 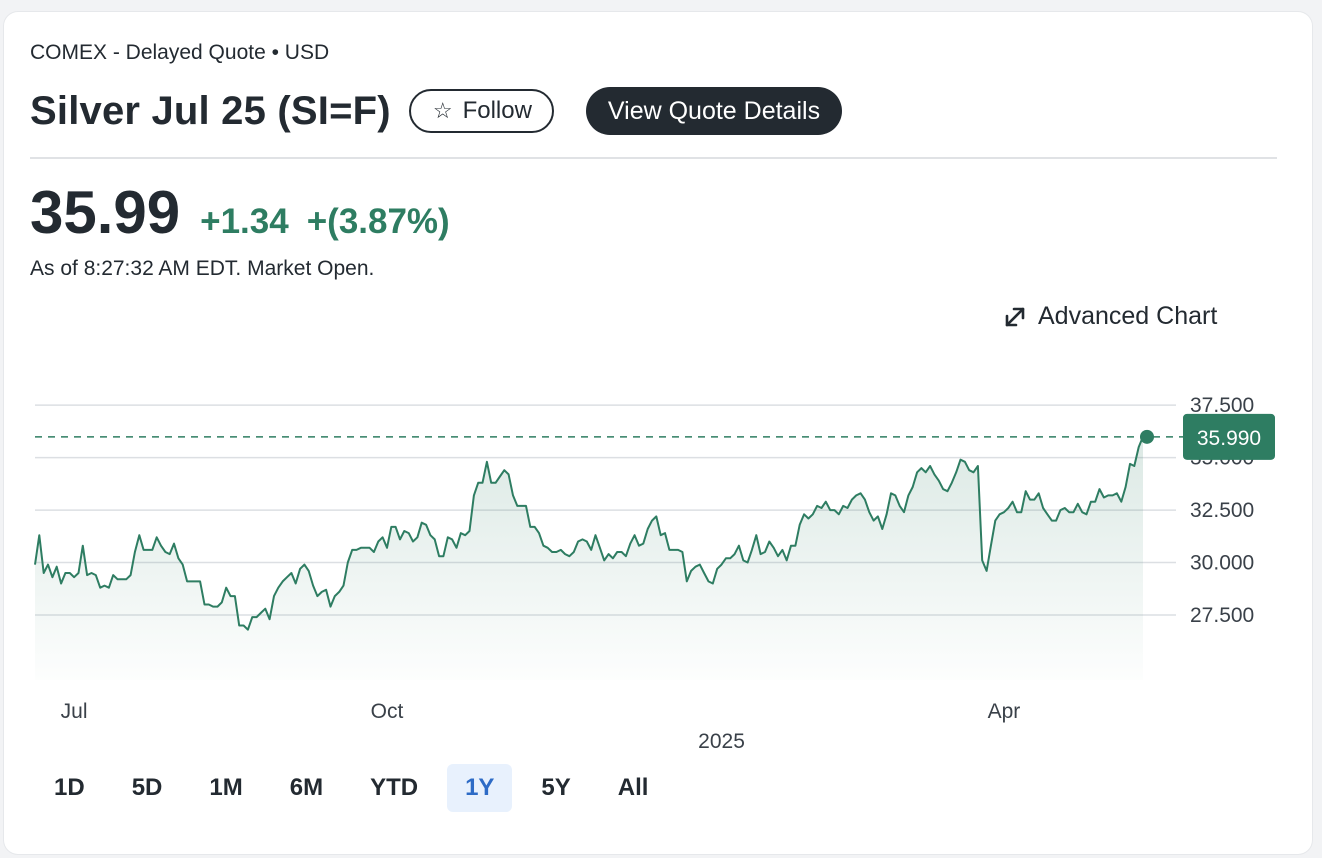 I want to click on advanced-chart-link: Advanced Chart, so click(x=1109, y=316).